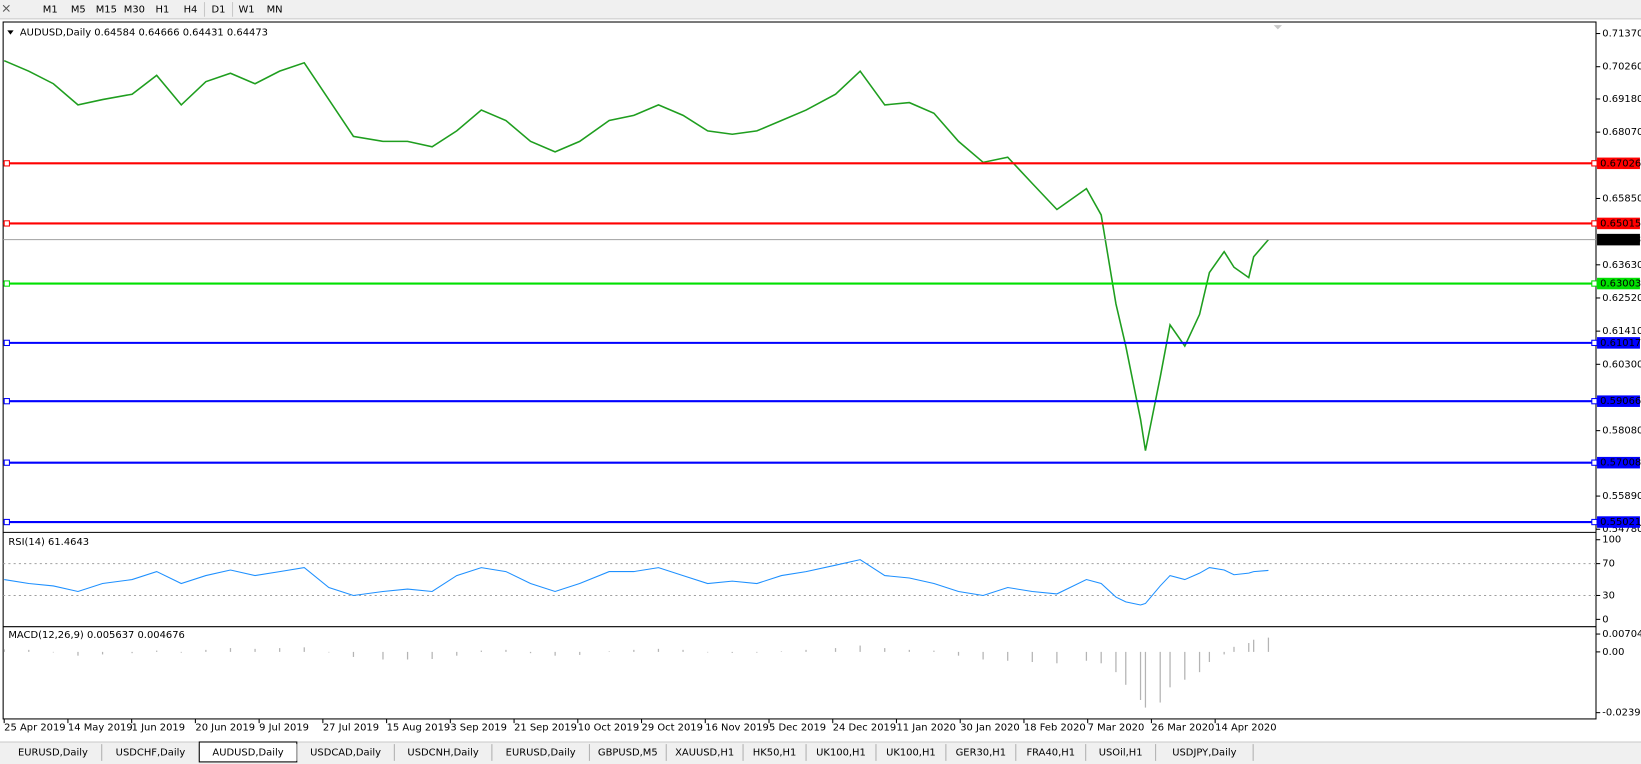 The height and width of the screenshot is (764, 1641). What do you see at coordinates (1621, 634) in the screenshot?
I see `y-tick-label: 0.007048` at bounding box center [1621, 634].